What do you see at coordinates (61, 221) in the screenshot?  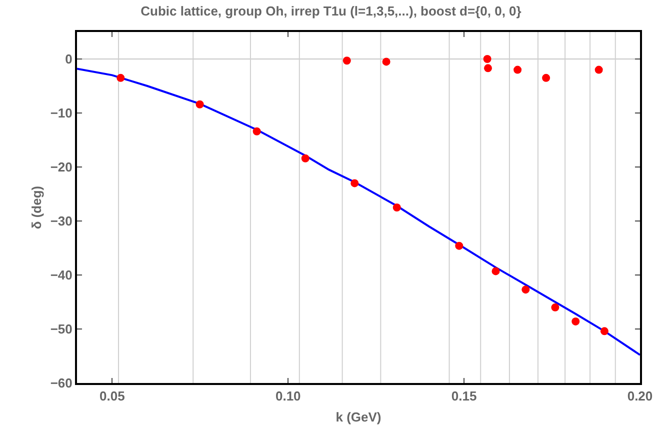 I see `y-tick-label: −30` at bounding box center [61, 221].